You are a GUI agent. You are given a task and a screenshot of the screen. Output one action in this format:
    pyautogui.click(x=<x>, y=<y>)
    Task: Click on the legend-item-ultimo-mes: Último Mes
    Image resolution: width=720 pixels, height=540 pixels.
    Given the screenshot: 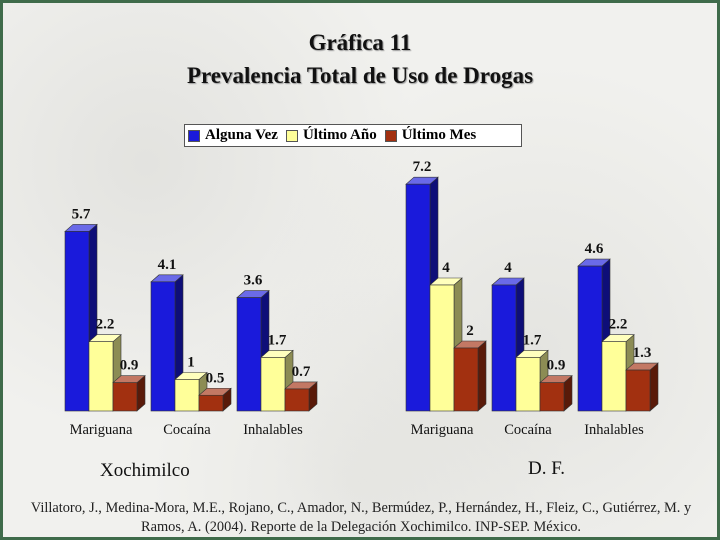 What is the action you would take?
    pyautogui.click(x=430, y=135)
    